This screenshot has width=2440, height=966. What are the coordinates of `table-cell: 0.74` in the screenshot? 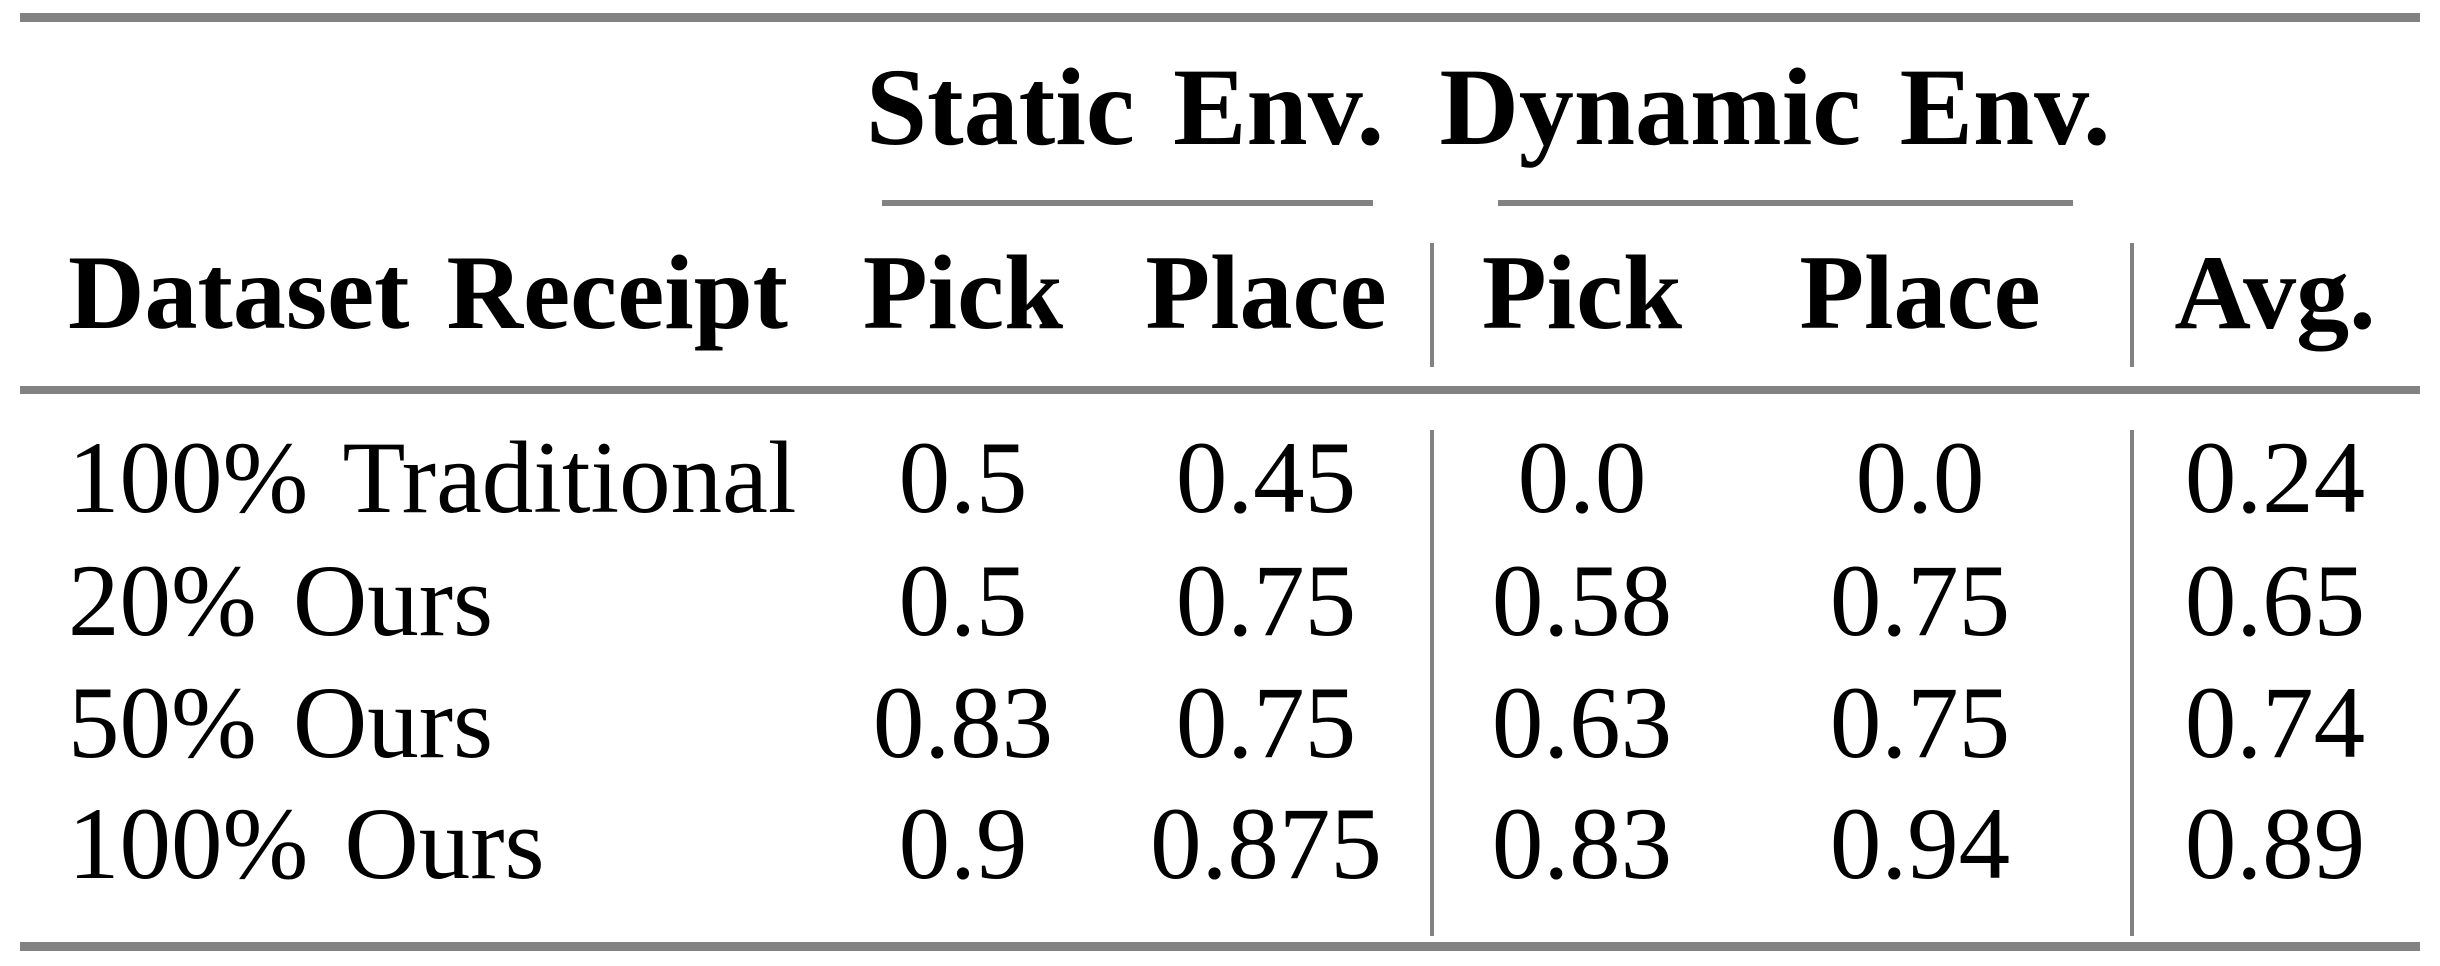 It's located at (2275, 723).